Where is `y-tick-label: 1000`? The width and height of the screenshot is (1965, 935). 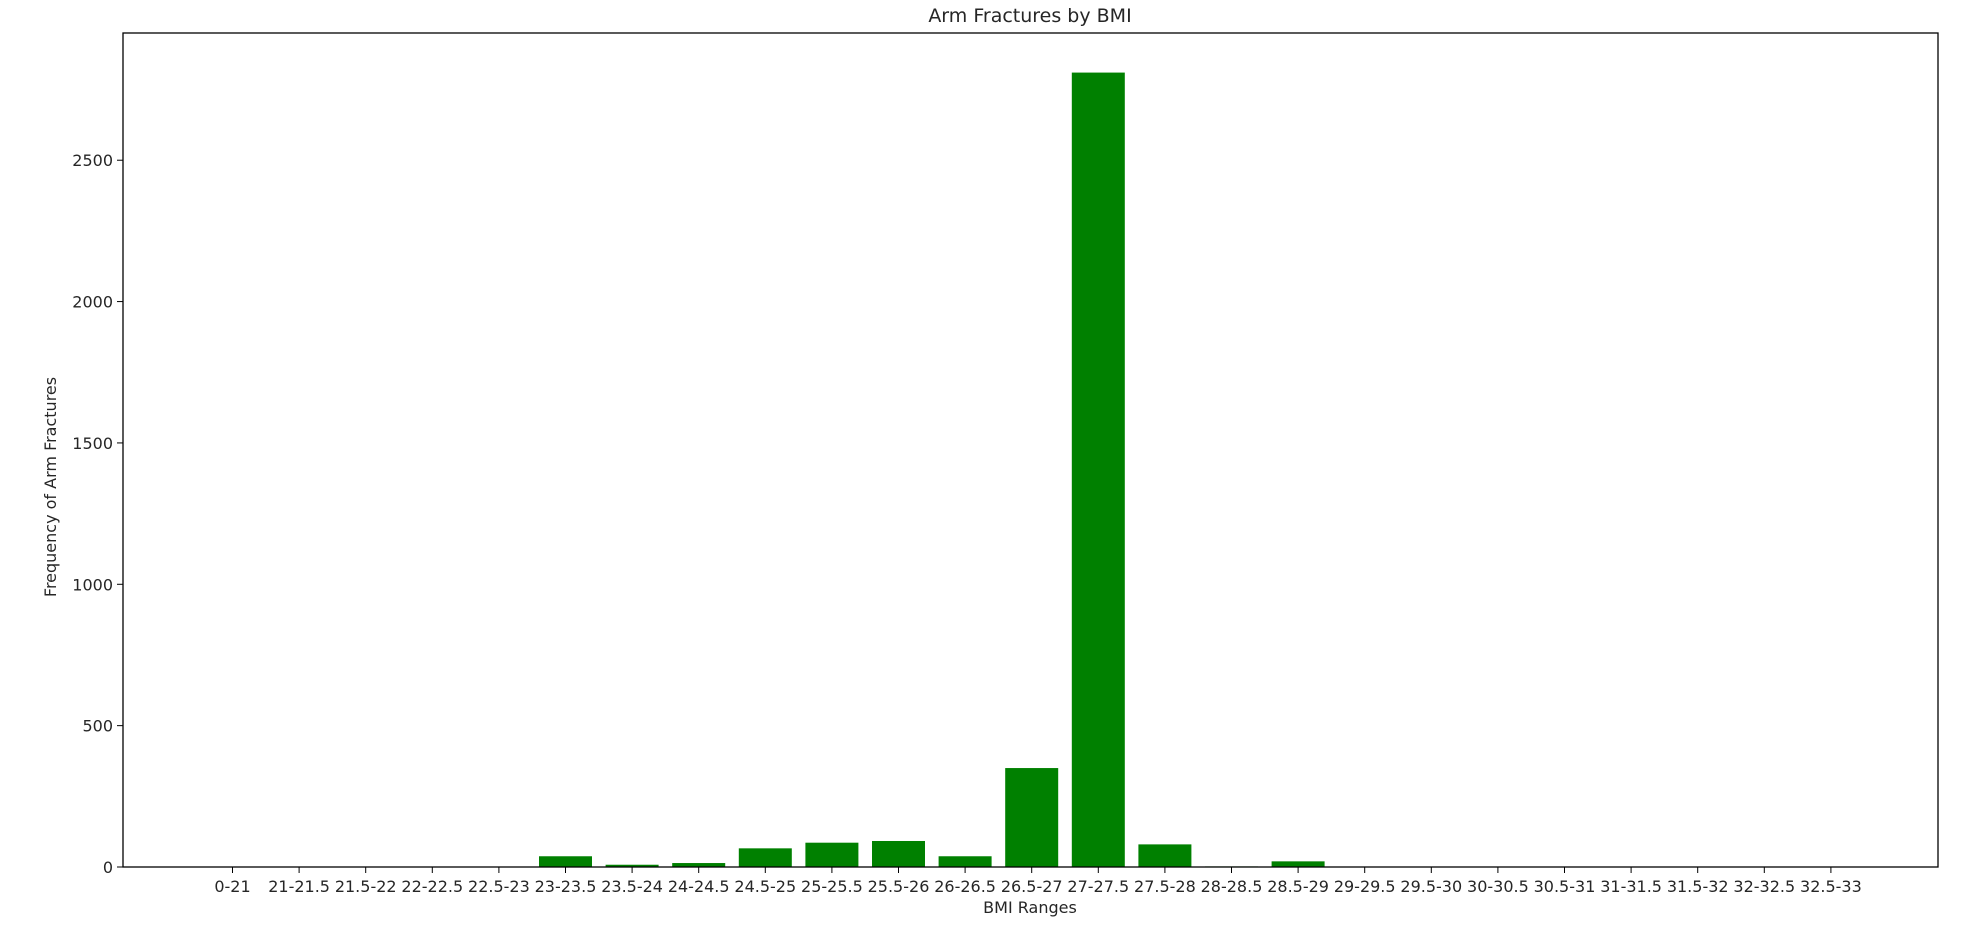
y-tick-label: 1000 is located at coordinates (92, 584).